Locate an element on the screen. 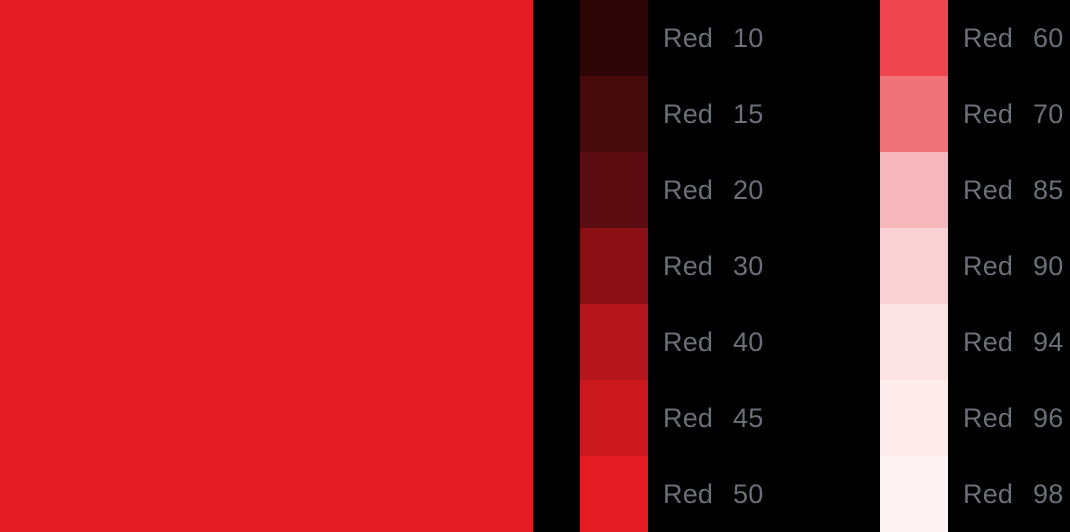 The width and height of the screenshot is (1070, 532). swatch-tone-value: 96 is located at coordinates (1048, 417).